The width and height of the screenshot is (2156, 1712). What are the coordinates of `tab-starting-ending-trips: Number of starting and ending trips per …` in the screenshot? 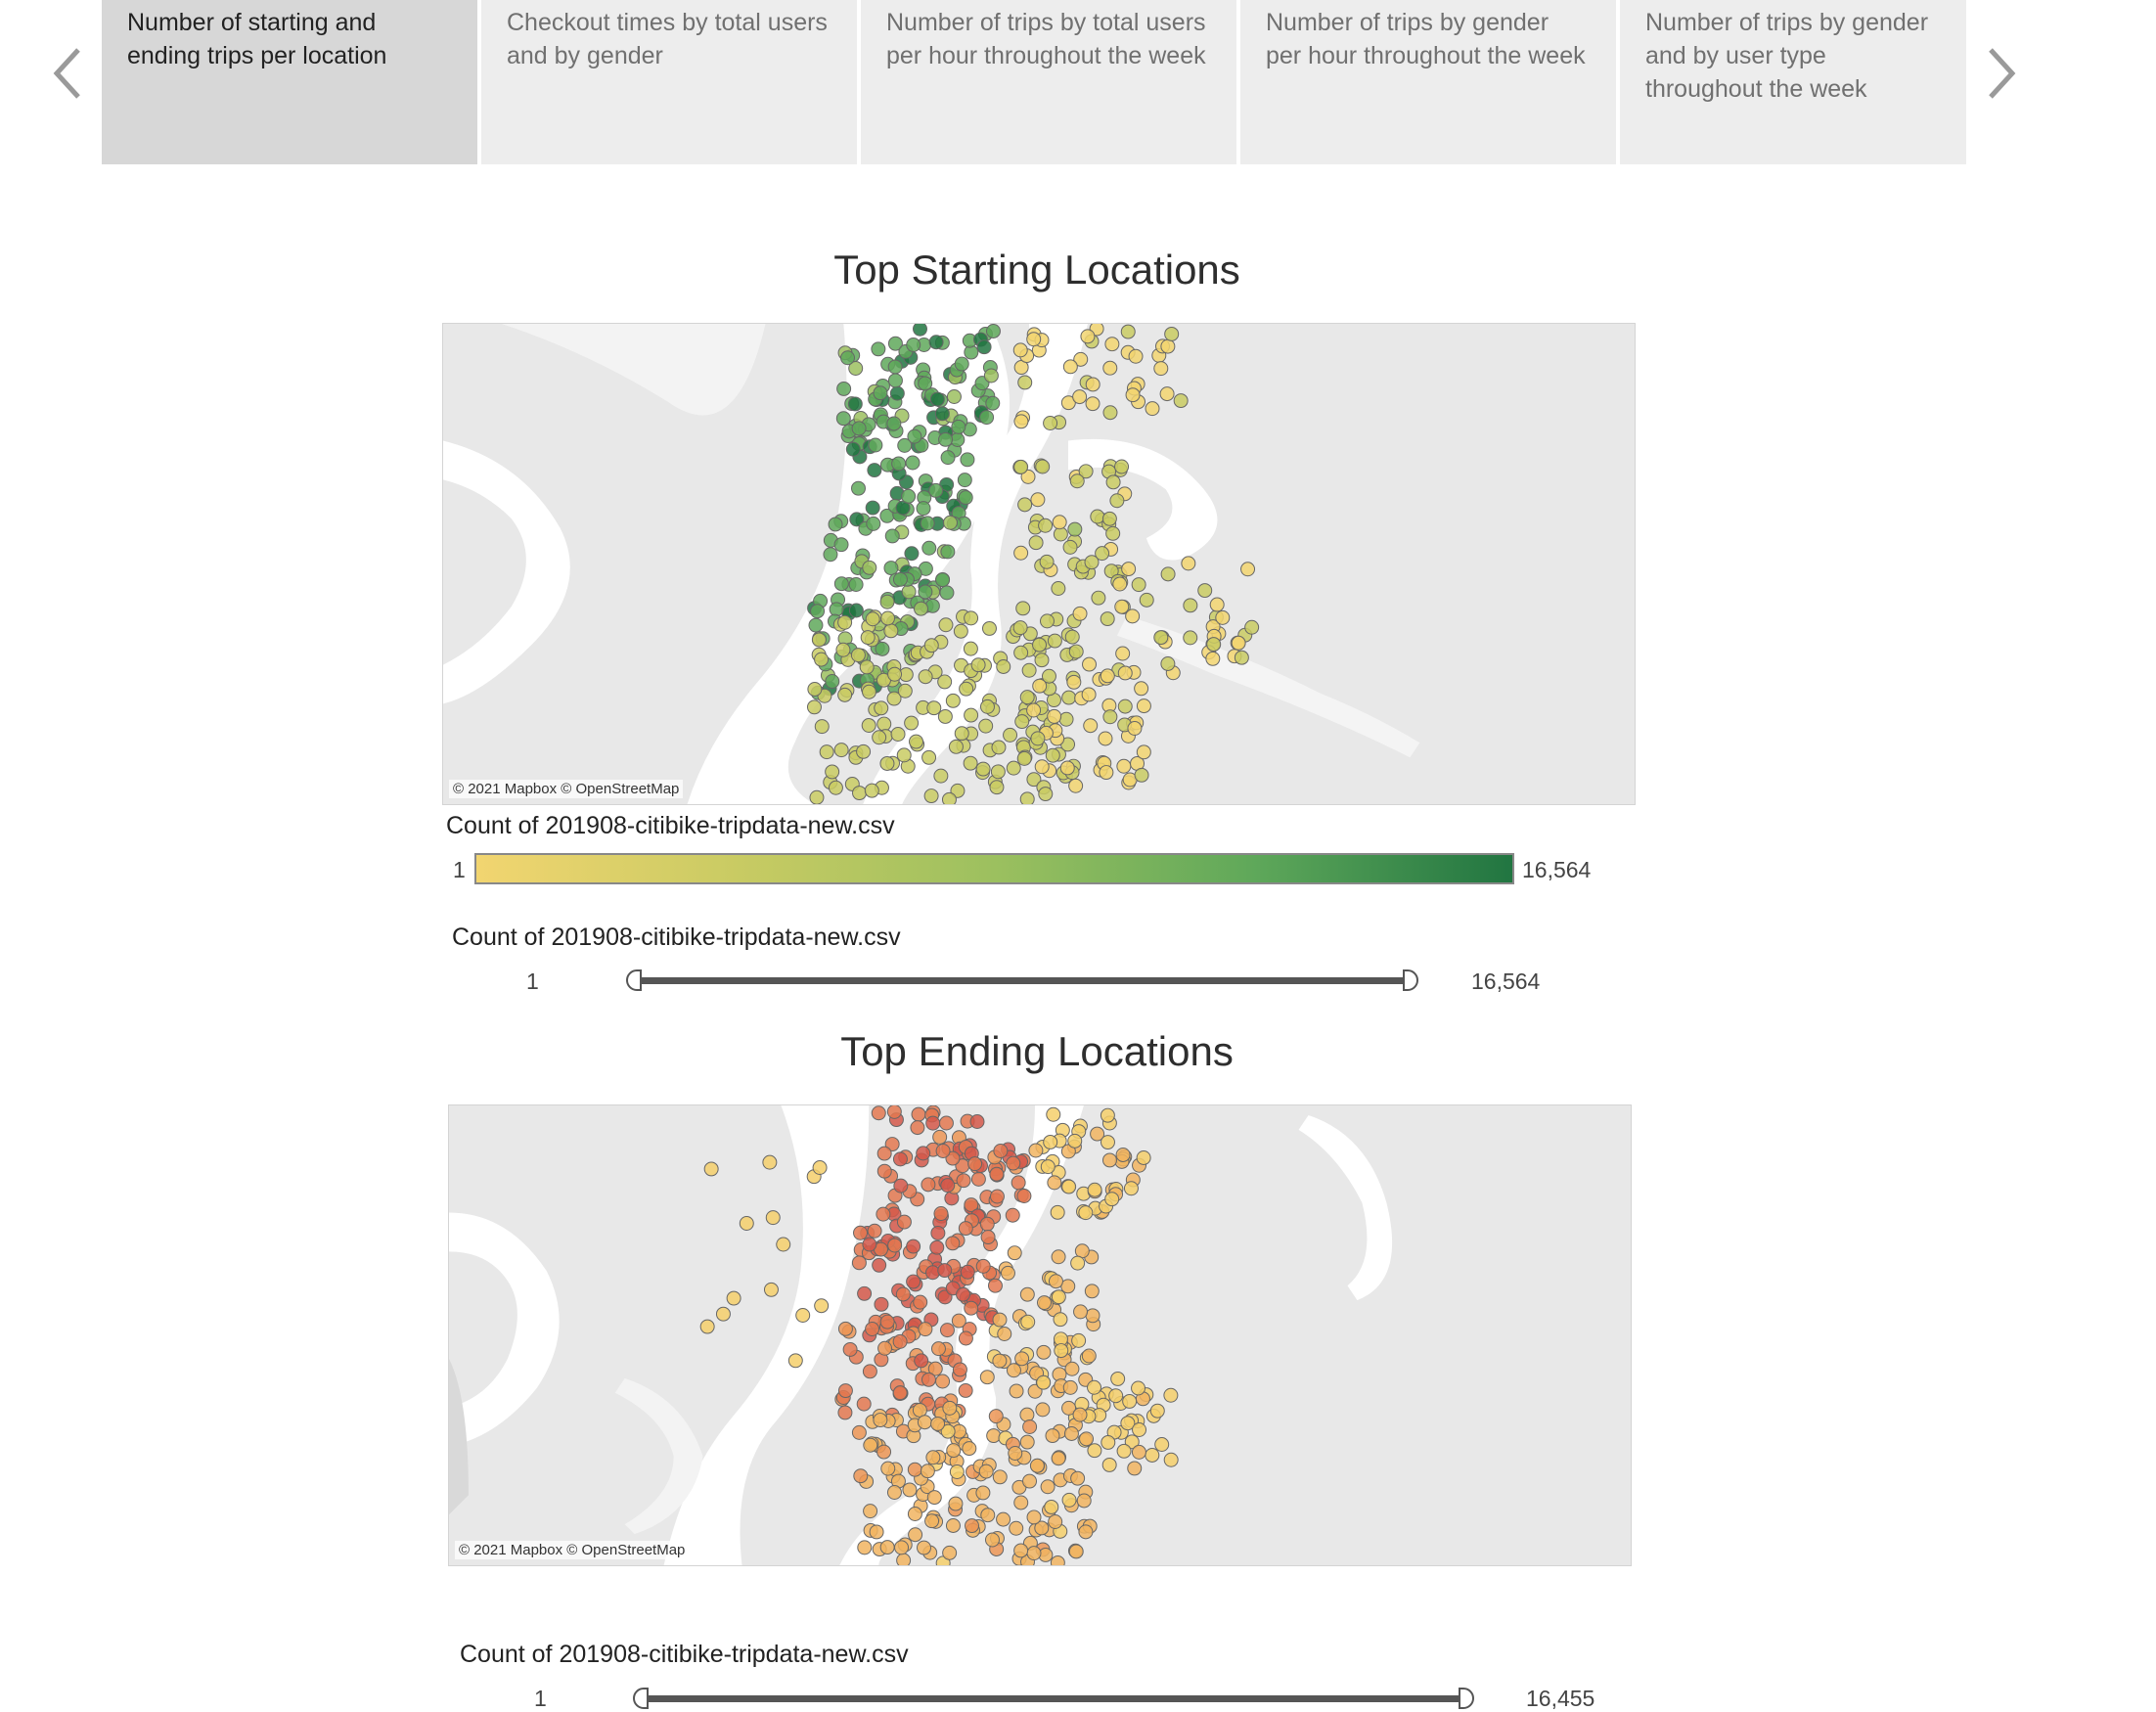 It's located at (289, 82).